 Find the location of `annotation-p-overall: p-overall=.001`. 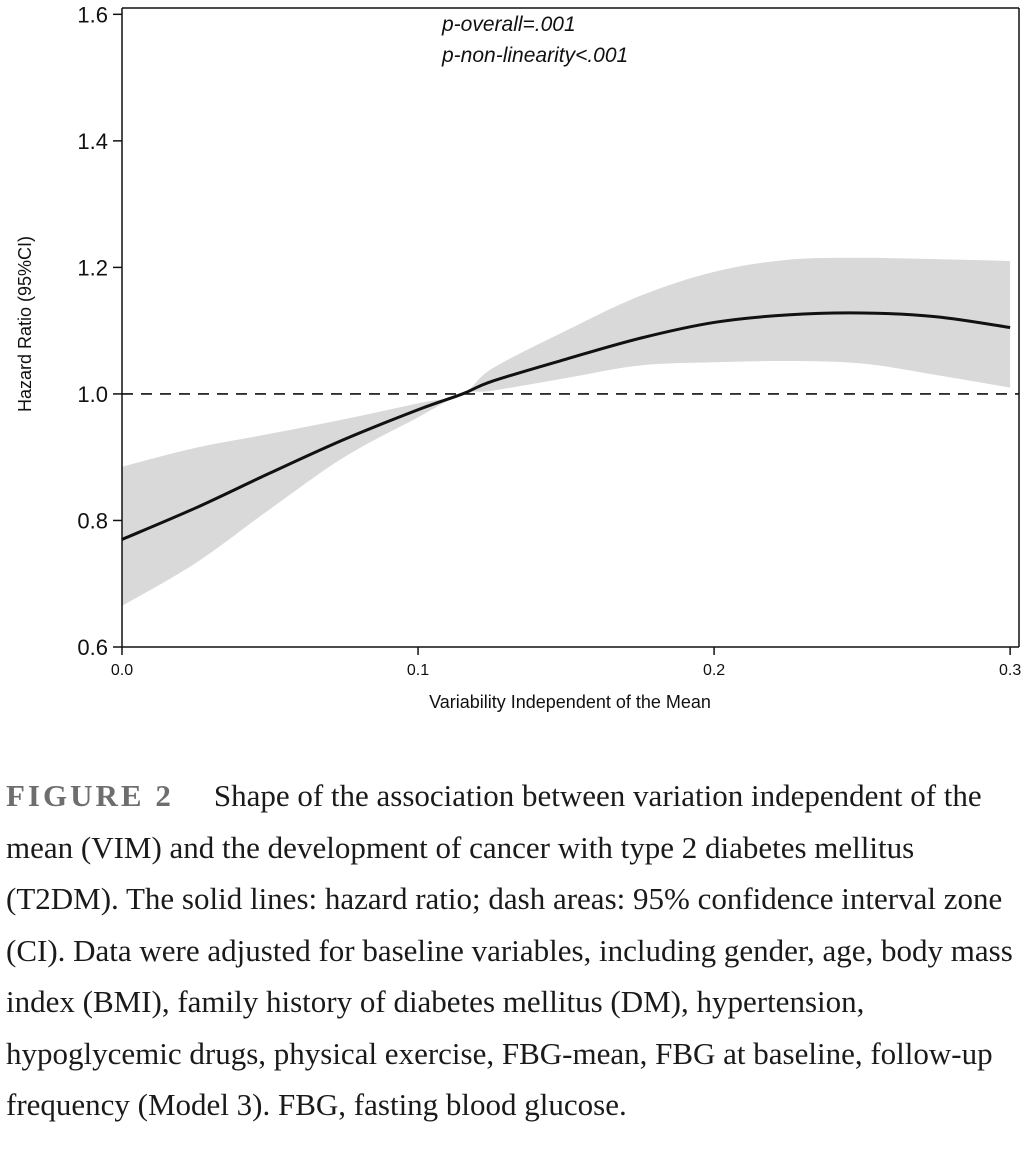

annotation-p-overall: p-overall=.001 is located at coordinates (508, 24).